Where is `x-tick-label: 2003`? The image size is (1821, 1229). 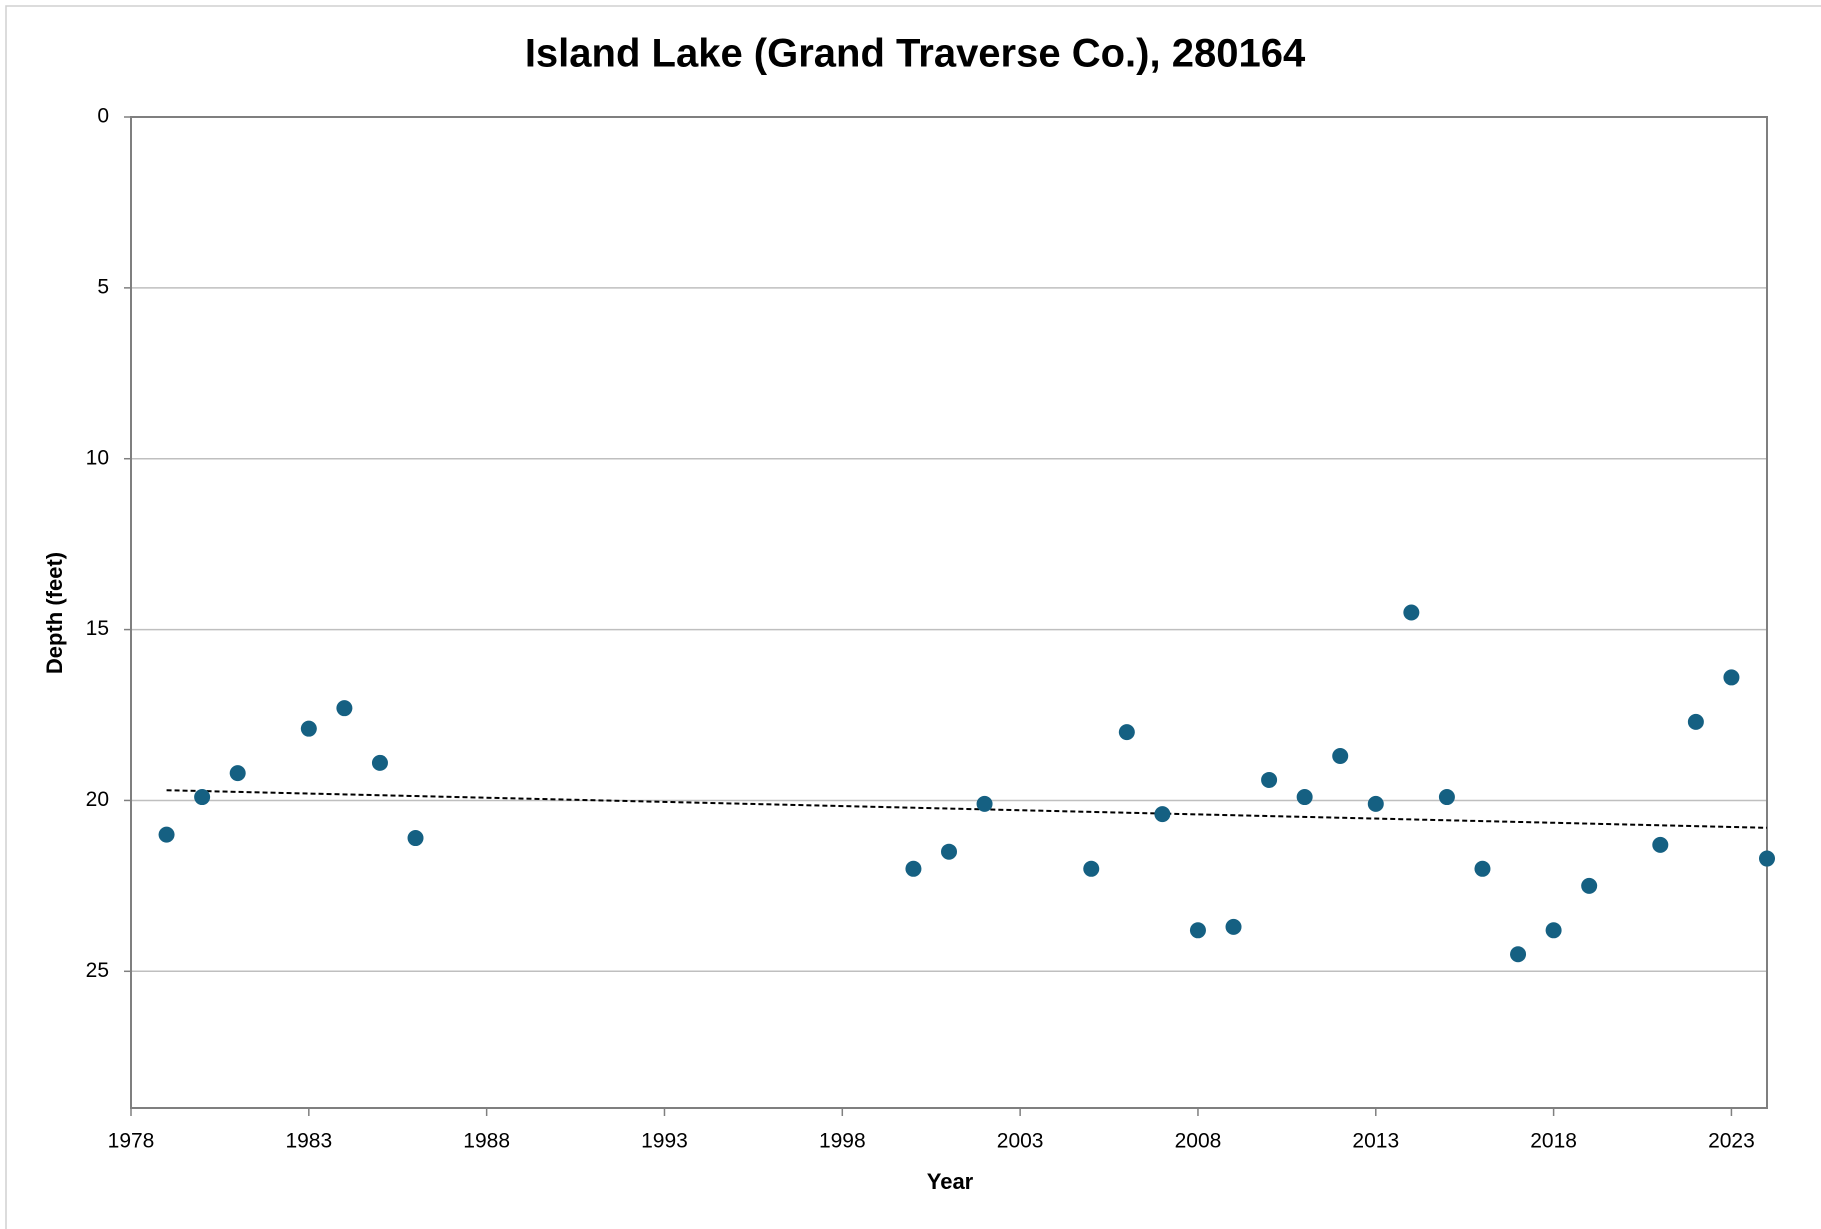 x-tick-label: 2003 is located at coordinates (1020, 1141).